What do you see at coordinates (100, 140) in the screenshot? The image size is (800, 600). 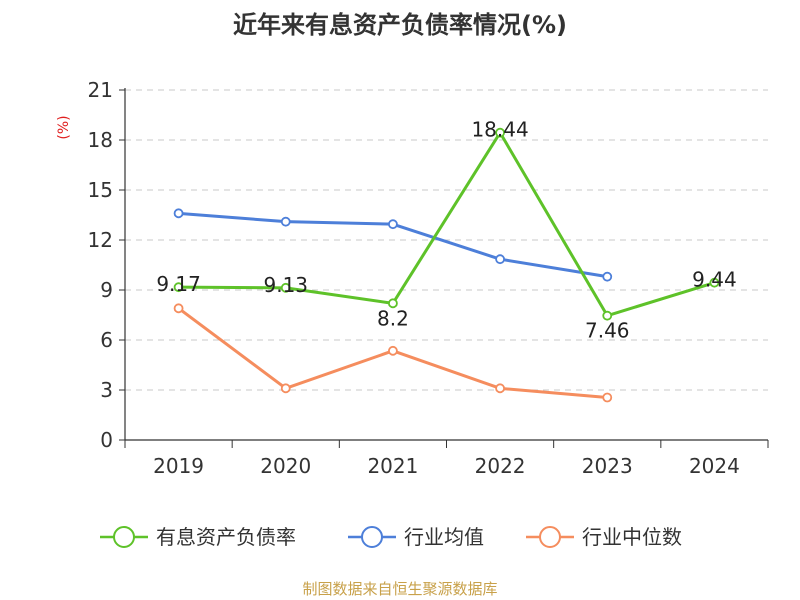 I see `y-tick-label: 18` at bounding box center [100, 140].